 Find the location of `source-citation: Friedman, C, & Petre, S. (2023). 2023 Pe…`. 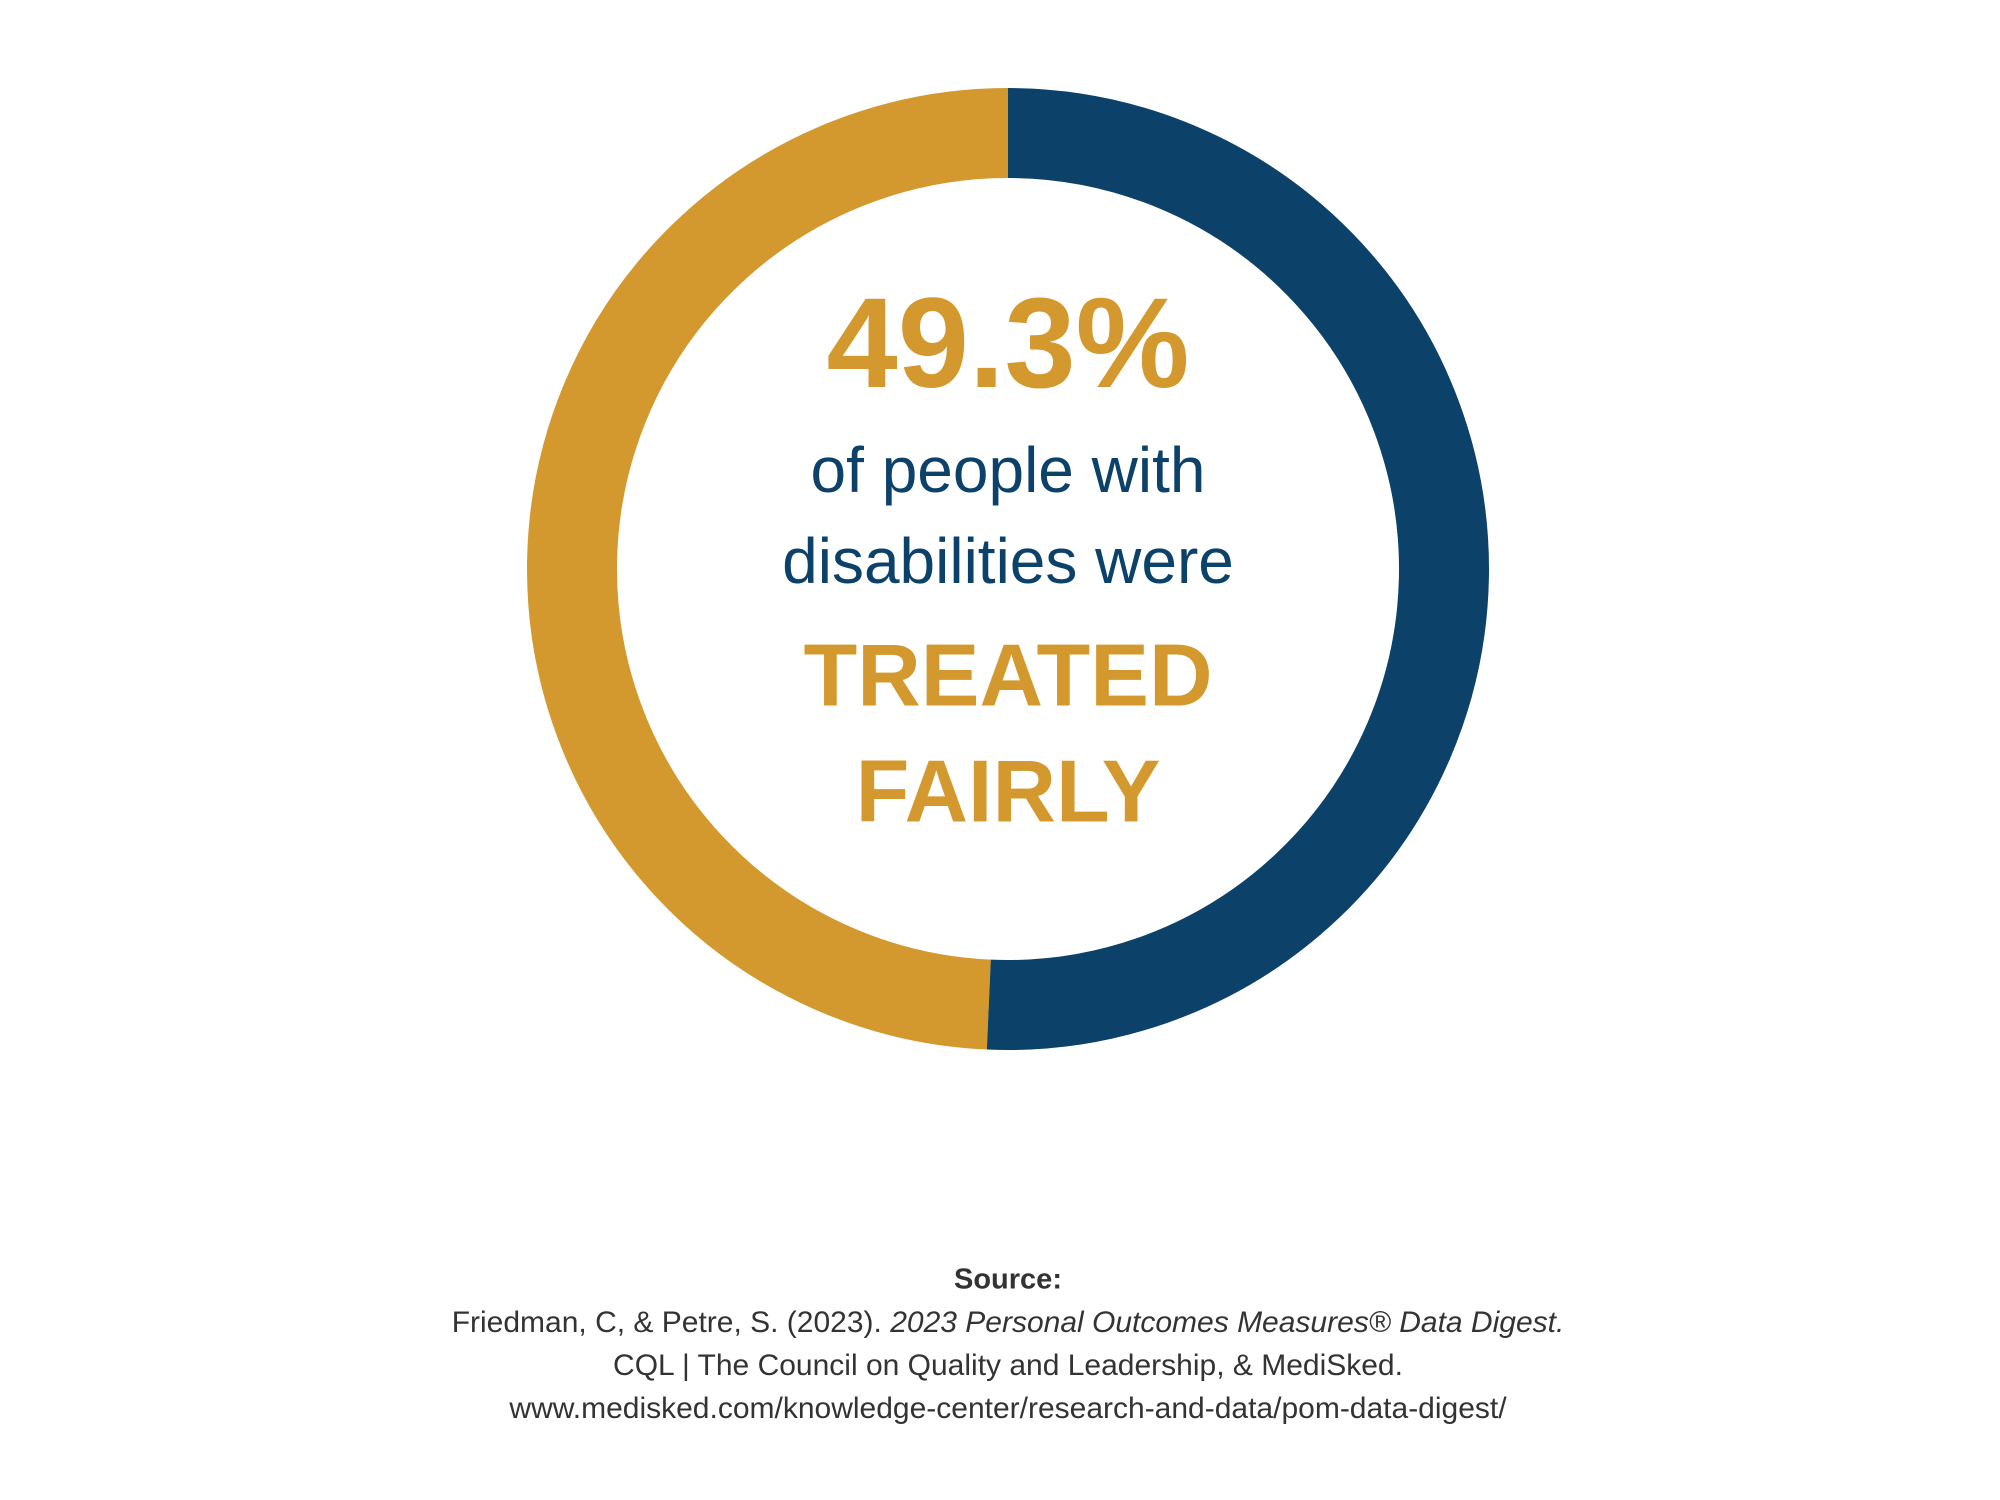

source-citation: Friedman, C, & Petre, S. (2023). 2023 Pe… is located at coordinates (1008, 1322).